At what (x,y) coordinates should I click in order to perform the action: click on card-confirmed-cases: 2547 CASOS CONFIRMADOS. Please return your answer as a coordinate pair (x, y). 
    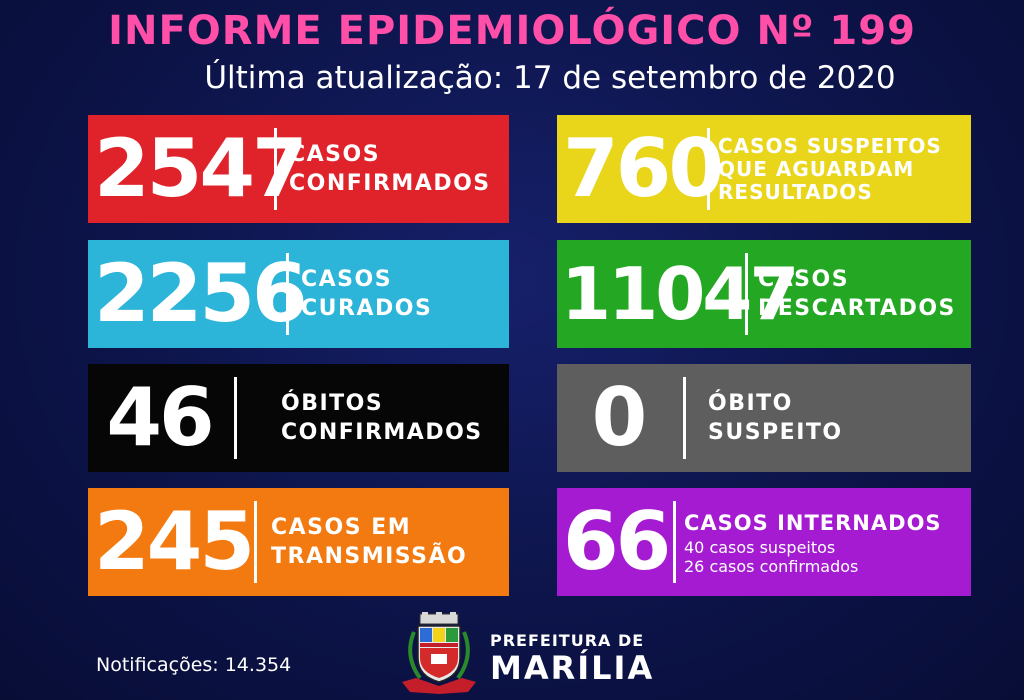
    Looking at the image, I should click on (298, 169).